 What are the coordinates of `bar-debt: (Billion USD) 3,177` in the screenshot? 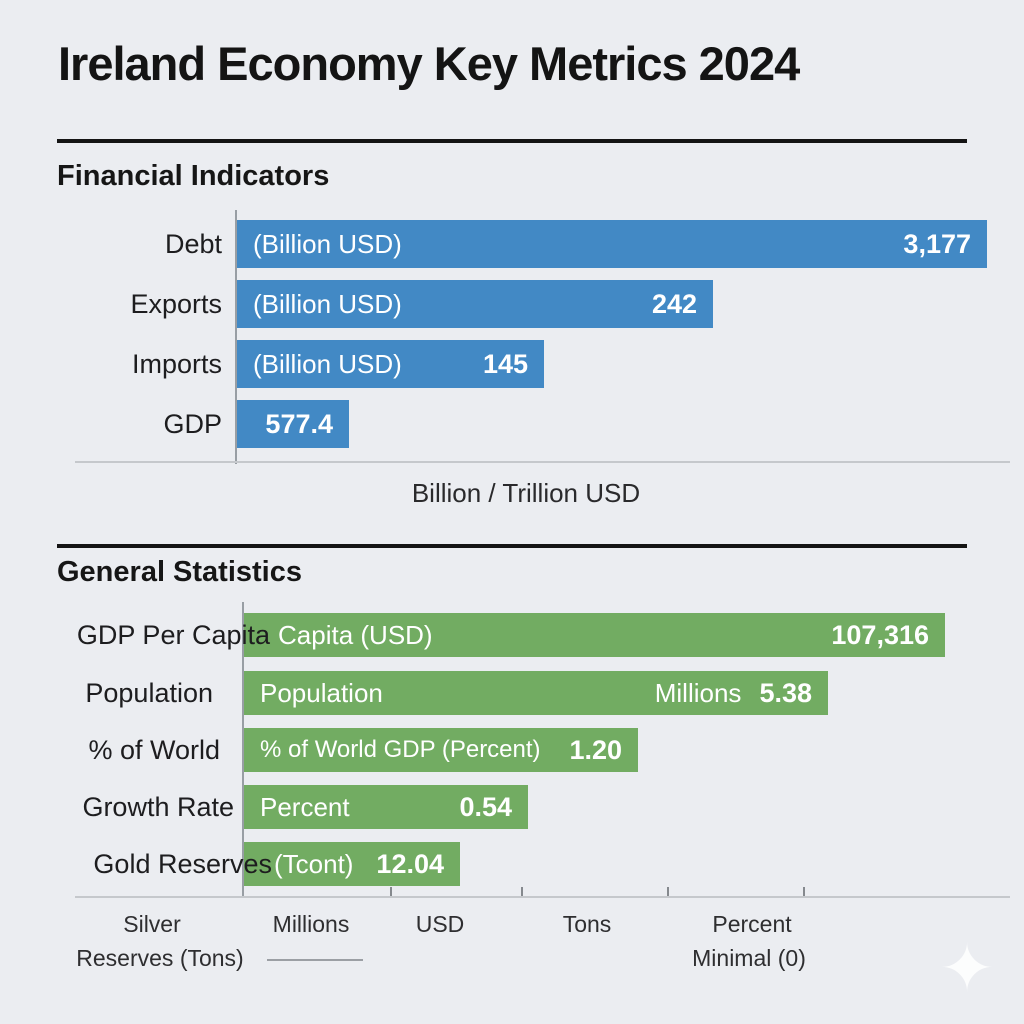 It's located at (612, 244).